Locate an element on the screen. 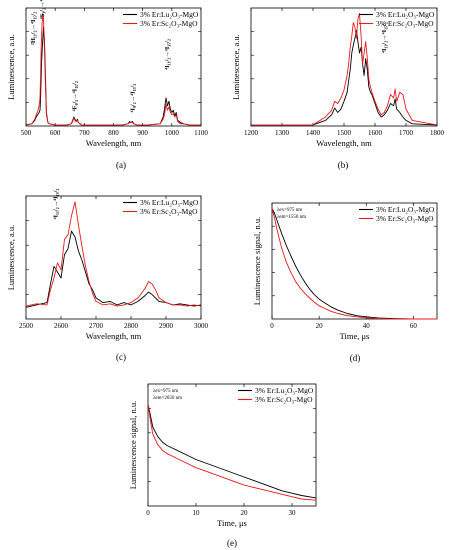  transition-annotation: ⁴I₁₃/₂→⁴I₁₅/₂ is located at coordinates (384, 37).